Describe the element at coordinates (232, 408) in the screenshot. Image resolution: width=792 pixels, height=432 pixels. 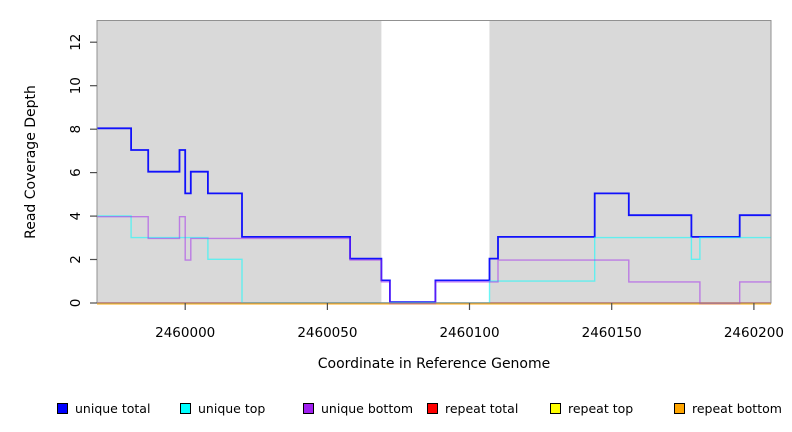
I see `legend-label: unique top` at that location.